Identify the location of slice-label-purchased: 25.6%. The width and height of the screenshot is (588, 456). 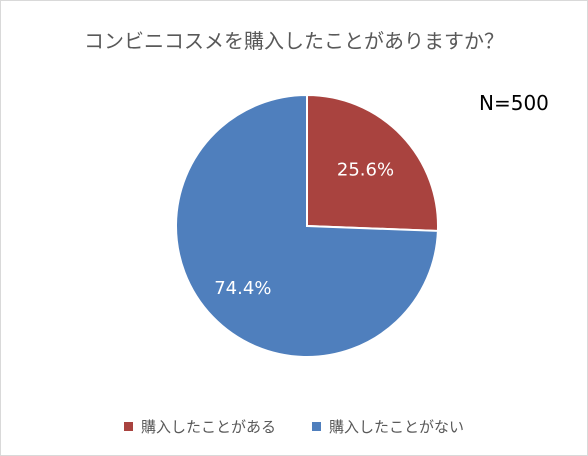
(365, 170).